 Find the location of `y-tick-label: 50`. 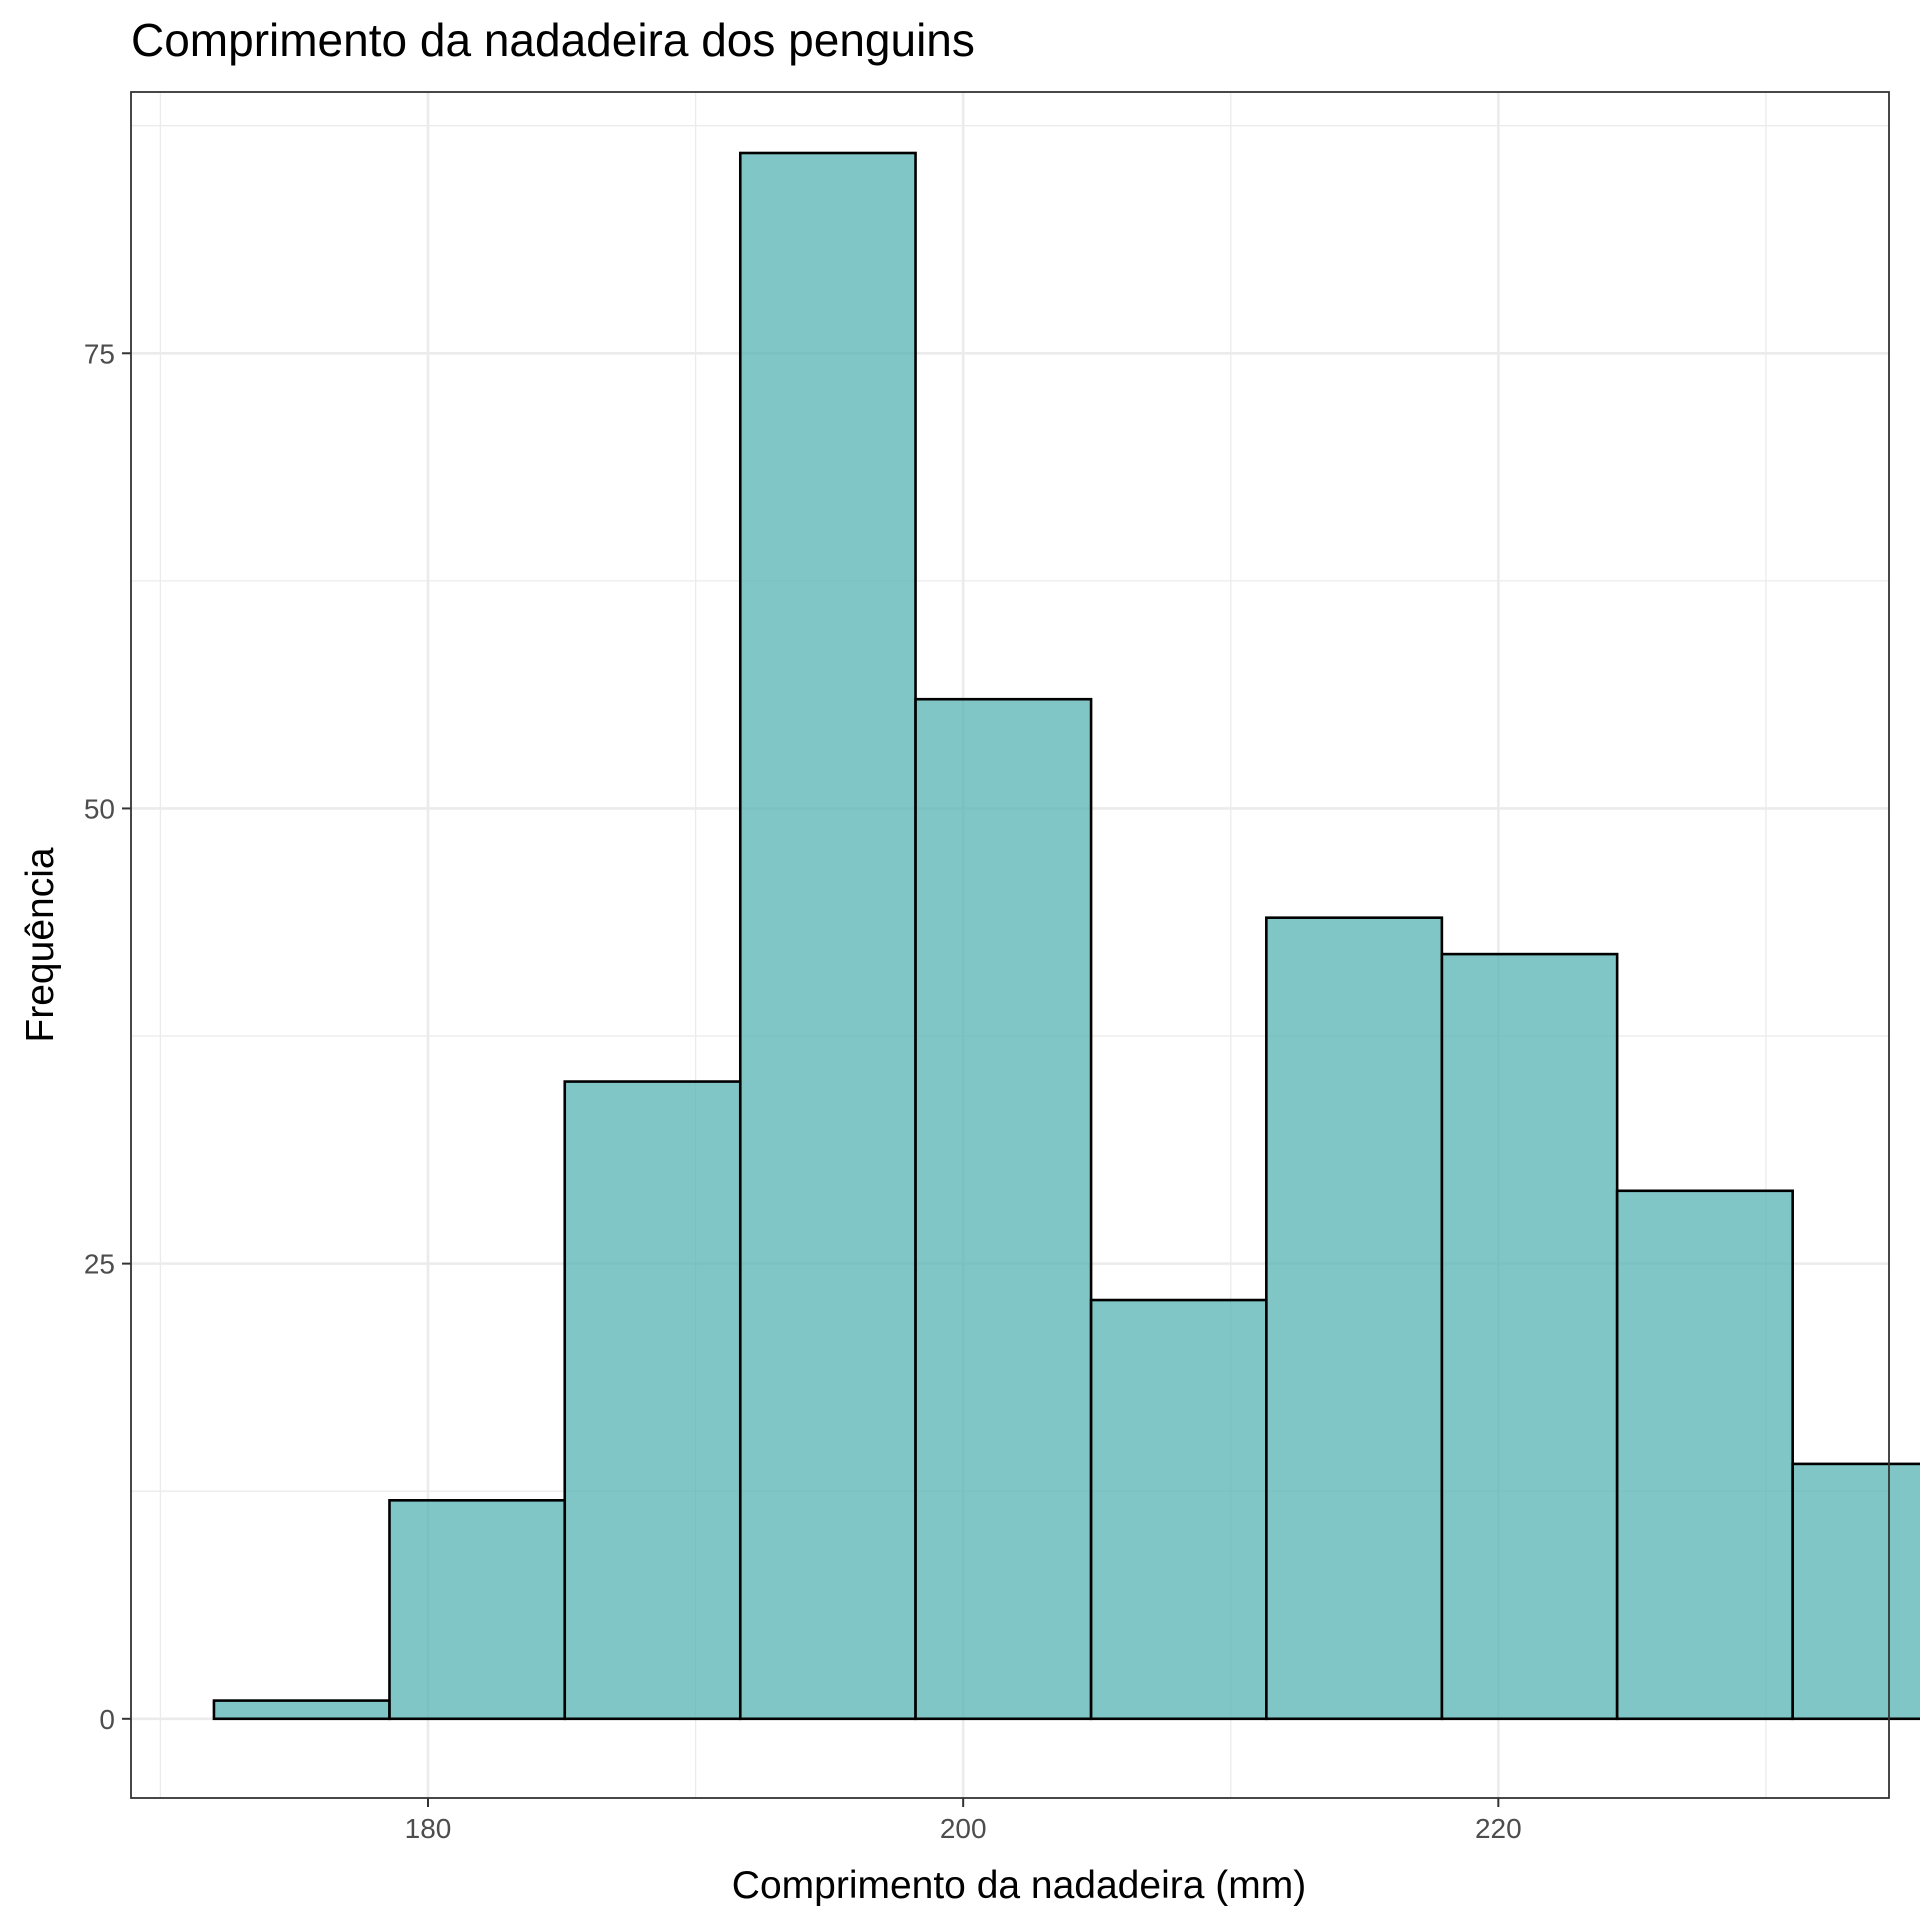

y-tick-label: 50 is located at coordinates (99, 808).